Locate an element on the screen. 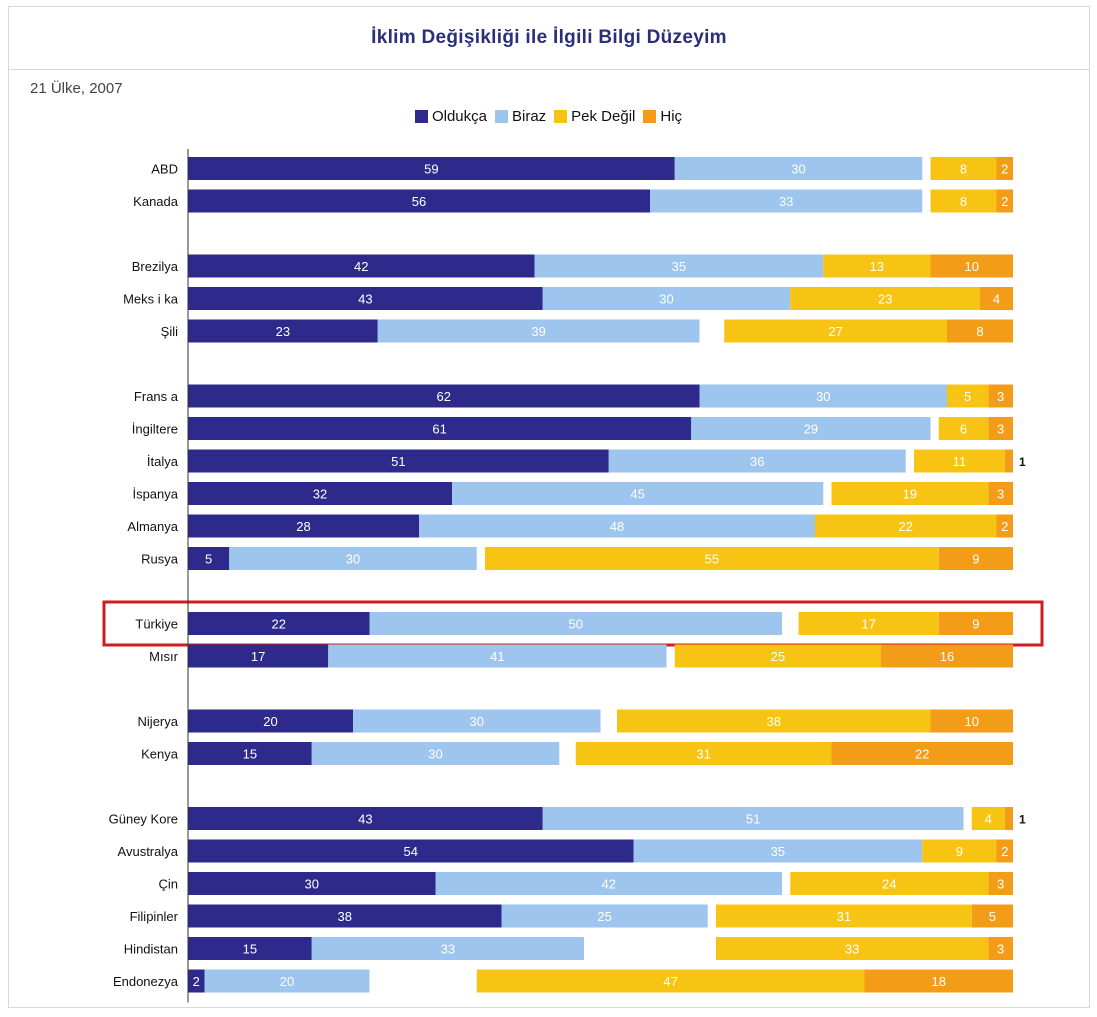 The height and width of the screenshot is (1017, 1097). category-label-şili: Şili is located at coordinates (169, 331).